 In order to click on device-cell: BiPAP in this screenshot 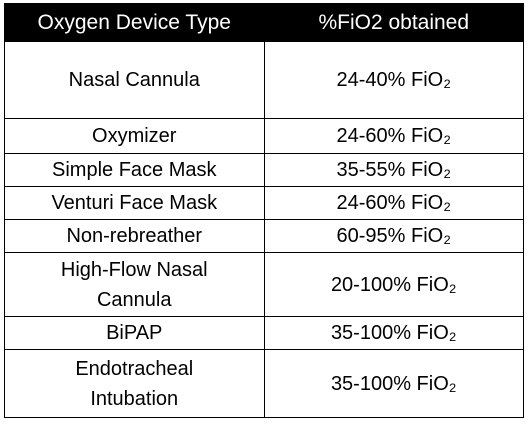, I will do `click(134, 333)`.